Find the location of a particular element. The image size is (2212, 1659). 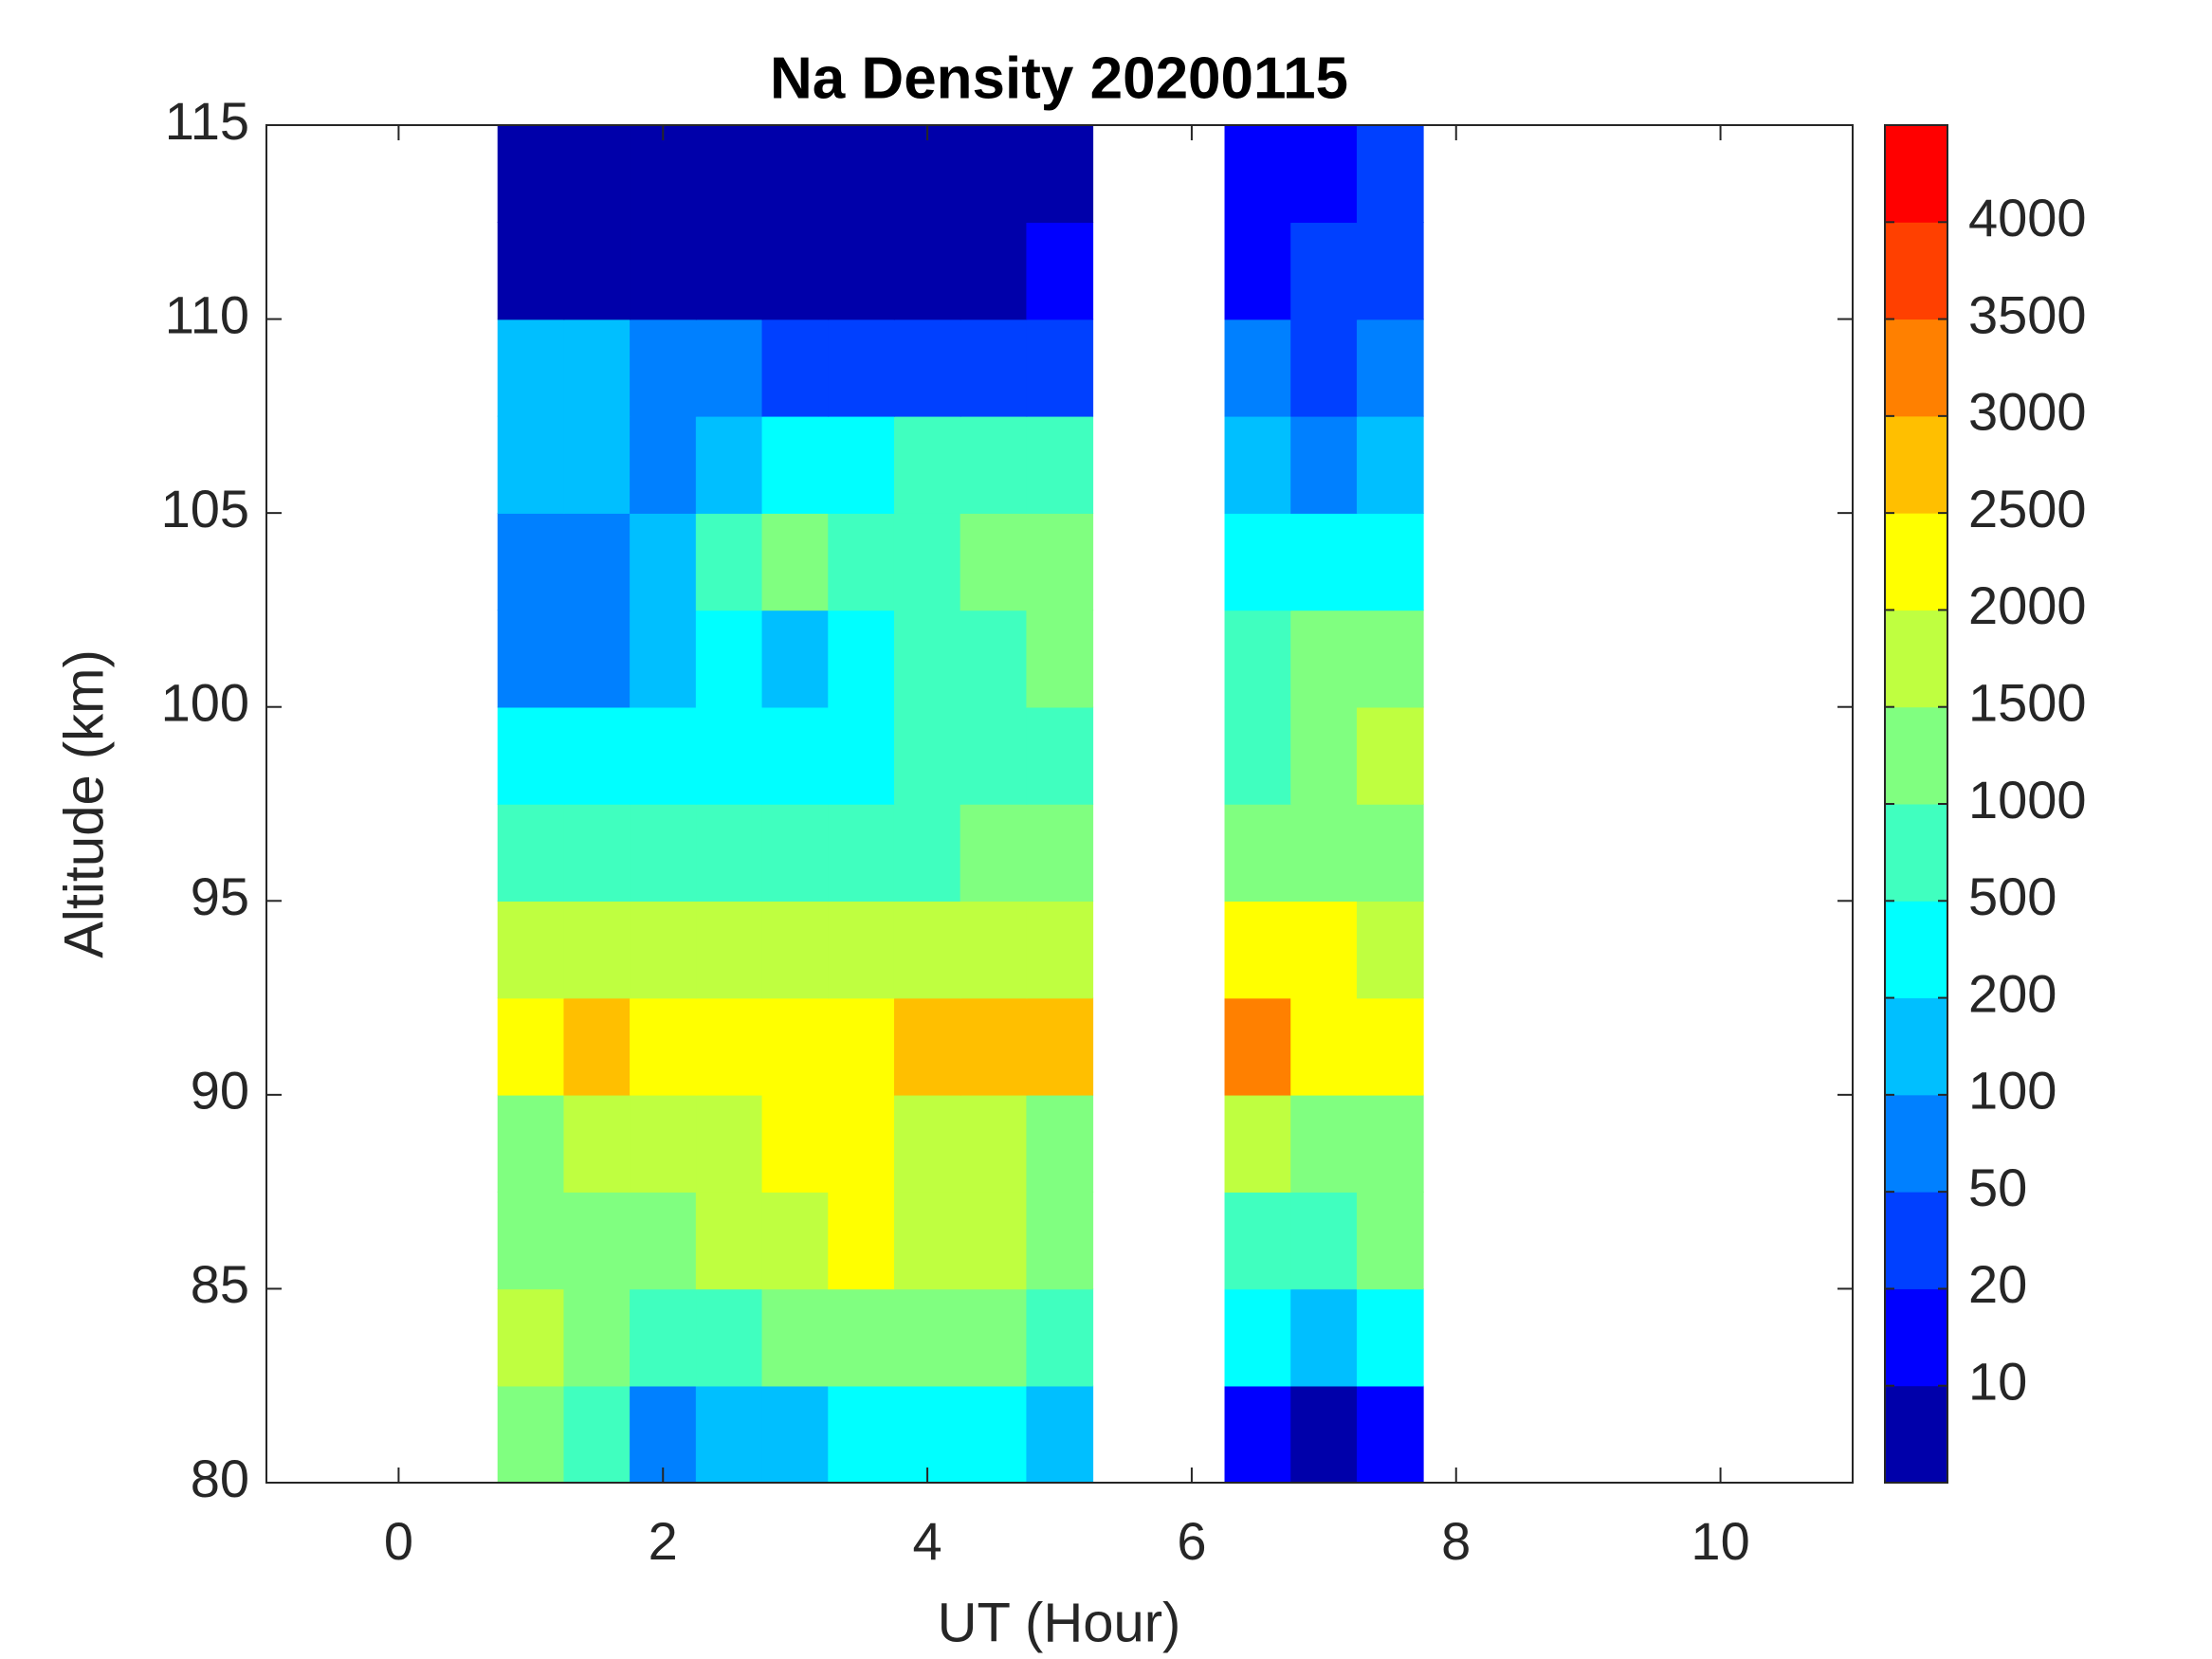

y-tick-label: 110 is located at coordinates (207, 314).